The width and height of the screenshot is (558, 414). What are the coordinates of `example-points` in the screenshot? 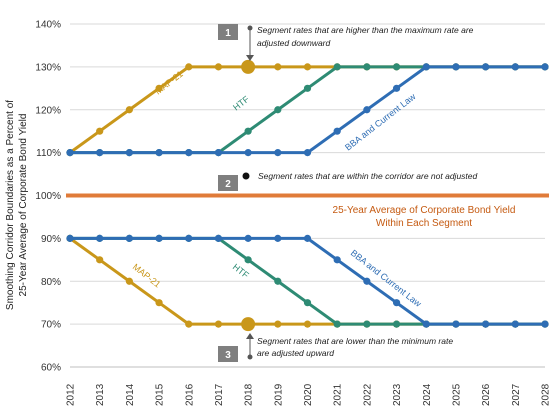 It's located at (248, 195).